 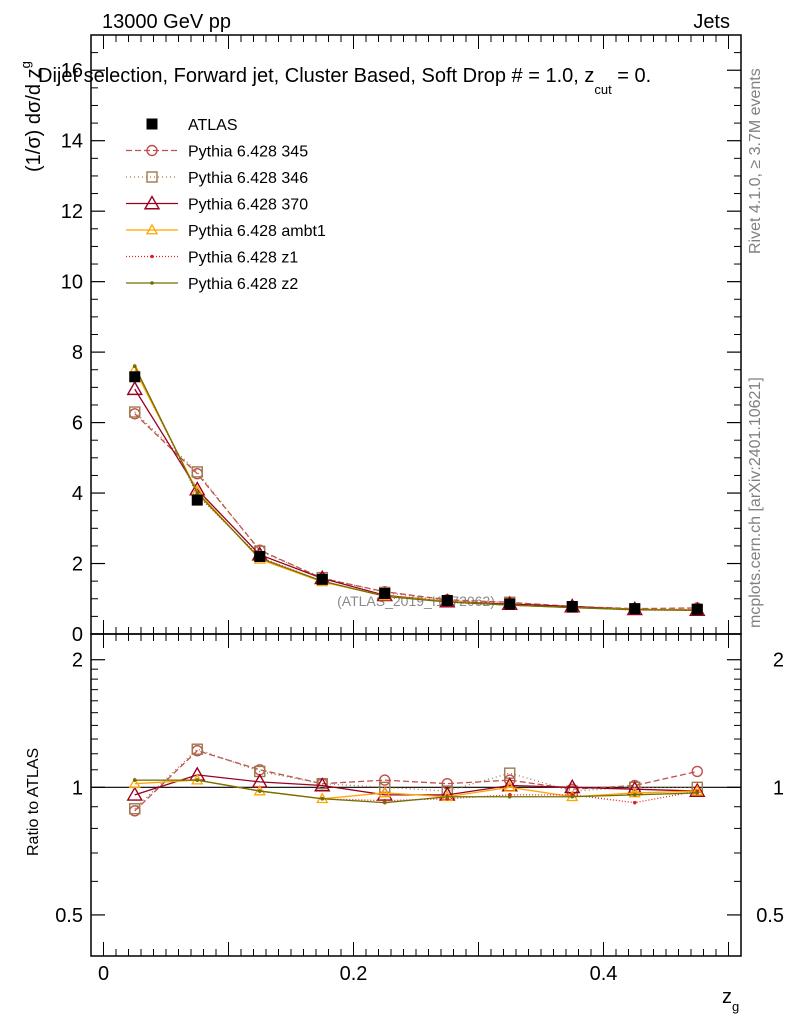 What do you see at coordinates (152, 256) in the screenshot?
I see `legend-marker-z1` at bounding box center [152, 256].